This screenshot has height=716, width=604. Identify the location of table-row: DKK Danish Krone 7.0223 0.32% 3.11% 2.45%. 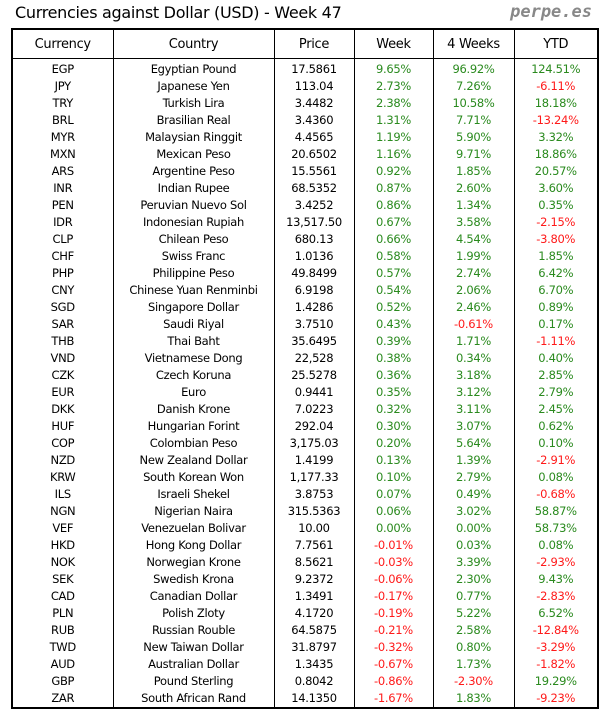
(305, 409).